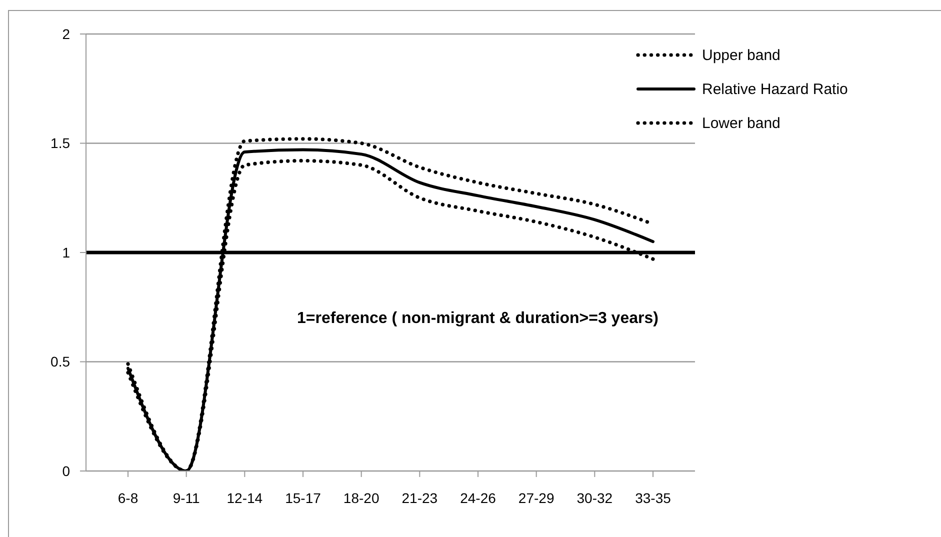 The image size is (941, 537). Describe the element at coordinates (477, 319) in the screenshot. I see `annotation: 1=reference ( non-migrant & duration>=3 years)` at that location.